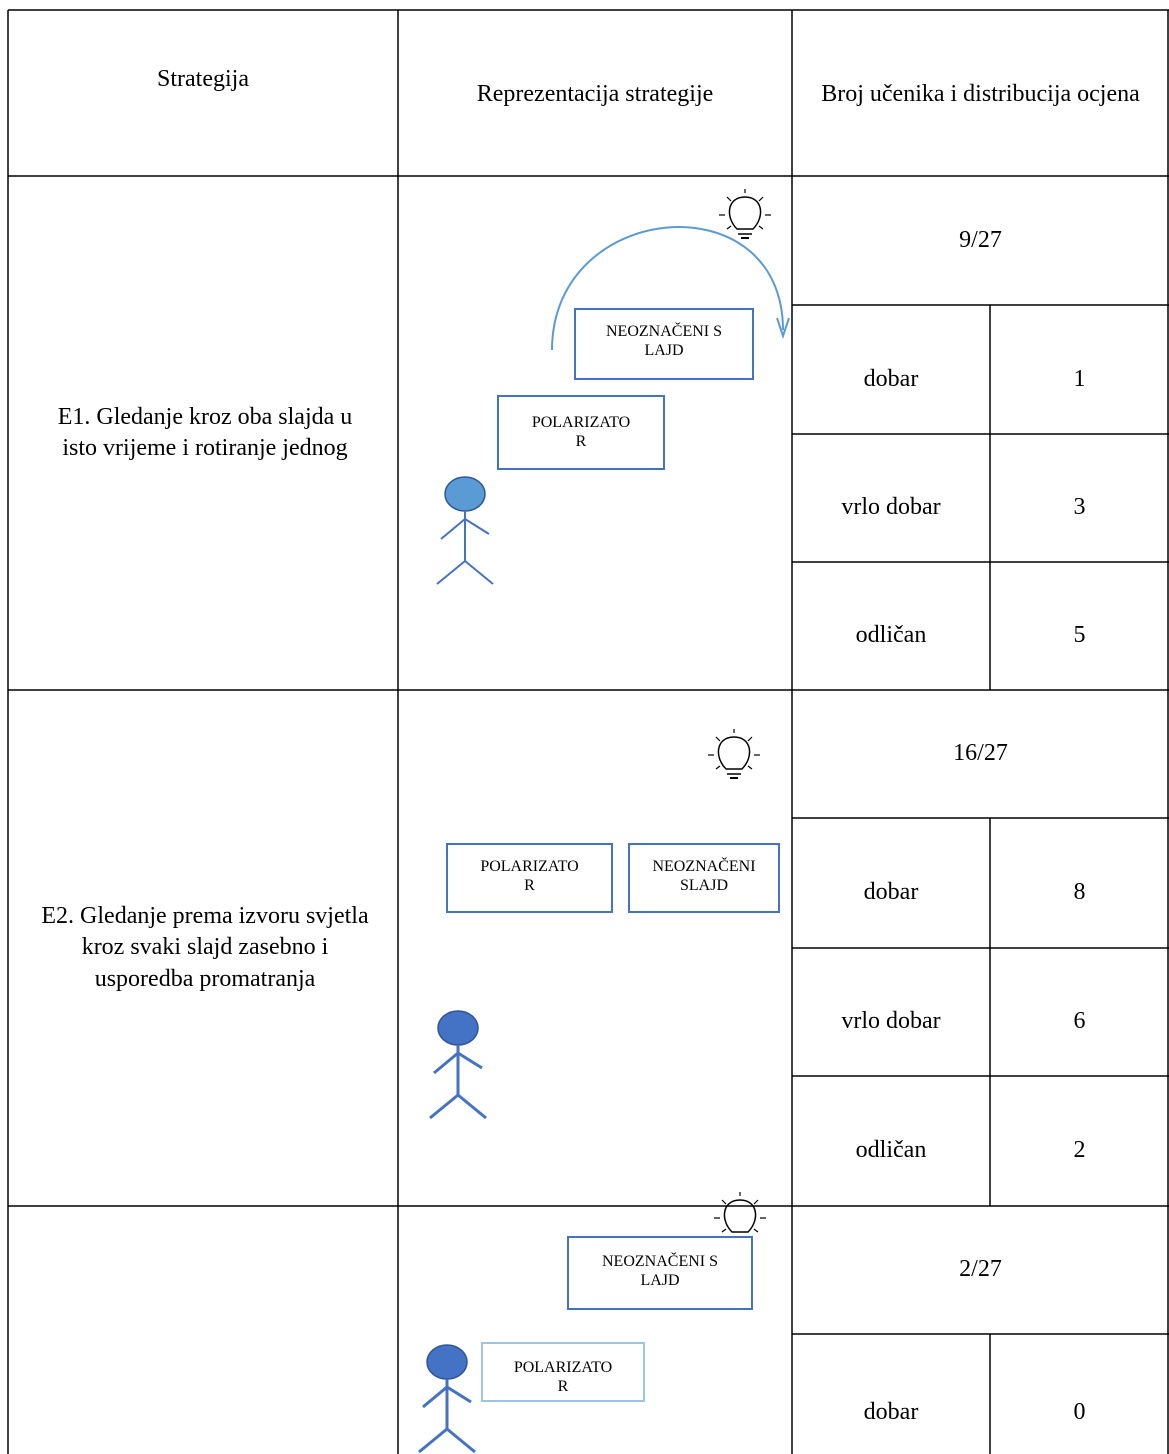 The width and height of the screenshot is (1169, 1454). Describe the element at coordinates (1079, 892) in the screenshot. I see `grade-count: 8` at that location.